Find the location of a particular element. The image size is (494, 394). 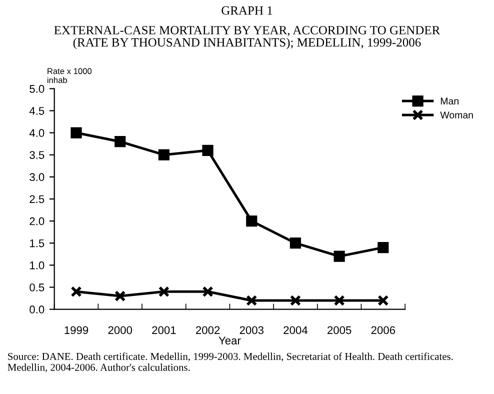

y-tick-label: 3.0 is located at coordinates (37, 177).